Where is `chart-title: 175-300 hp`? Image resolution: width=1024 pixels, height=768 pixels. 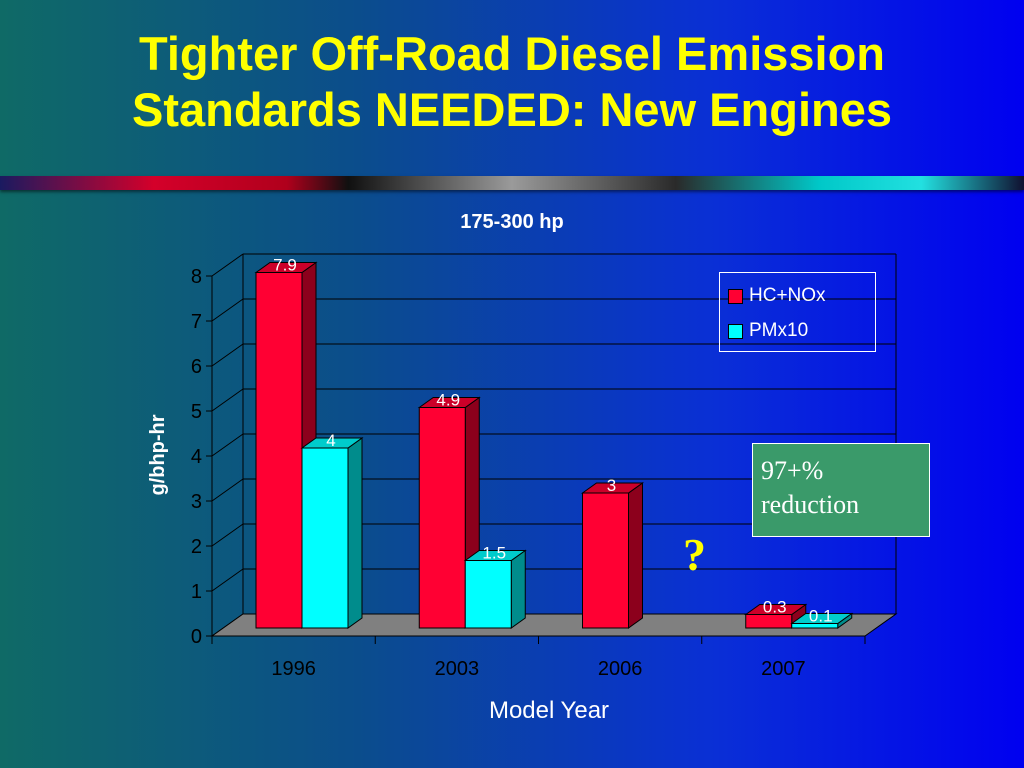
chart-title: 175-300 hp is located at coordinates (511, 222).